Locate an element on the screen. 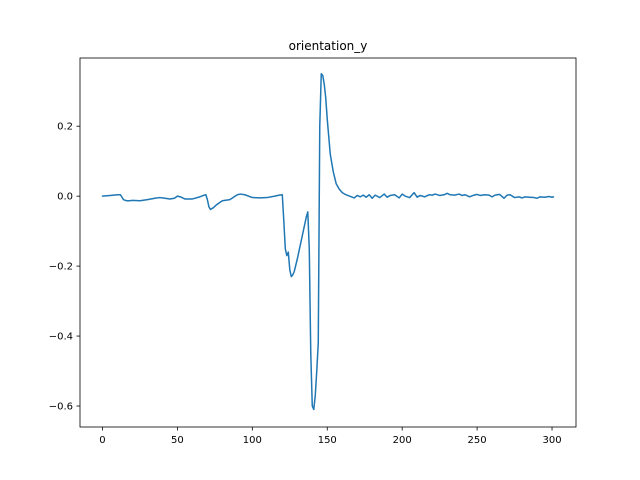  x-tick-label: 150 is located at coordinates (327, 440).